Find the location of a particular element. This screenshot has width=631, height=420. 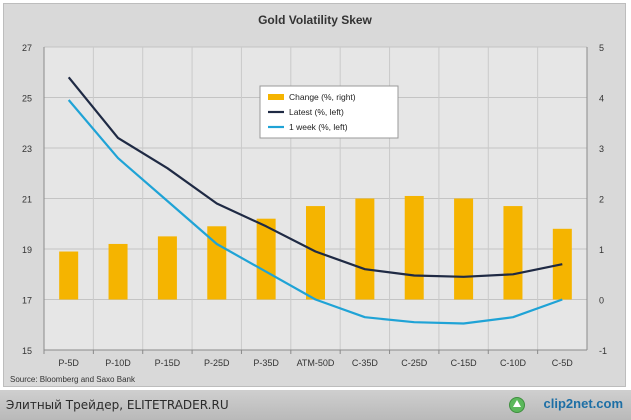

x-tick-label: P-10D is located at coordinates (118, 363).